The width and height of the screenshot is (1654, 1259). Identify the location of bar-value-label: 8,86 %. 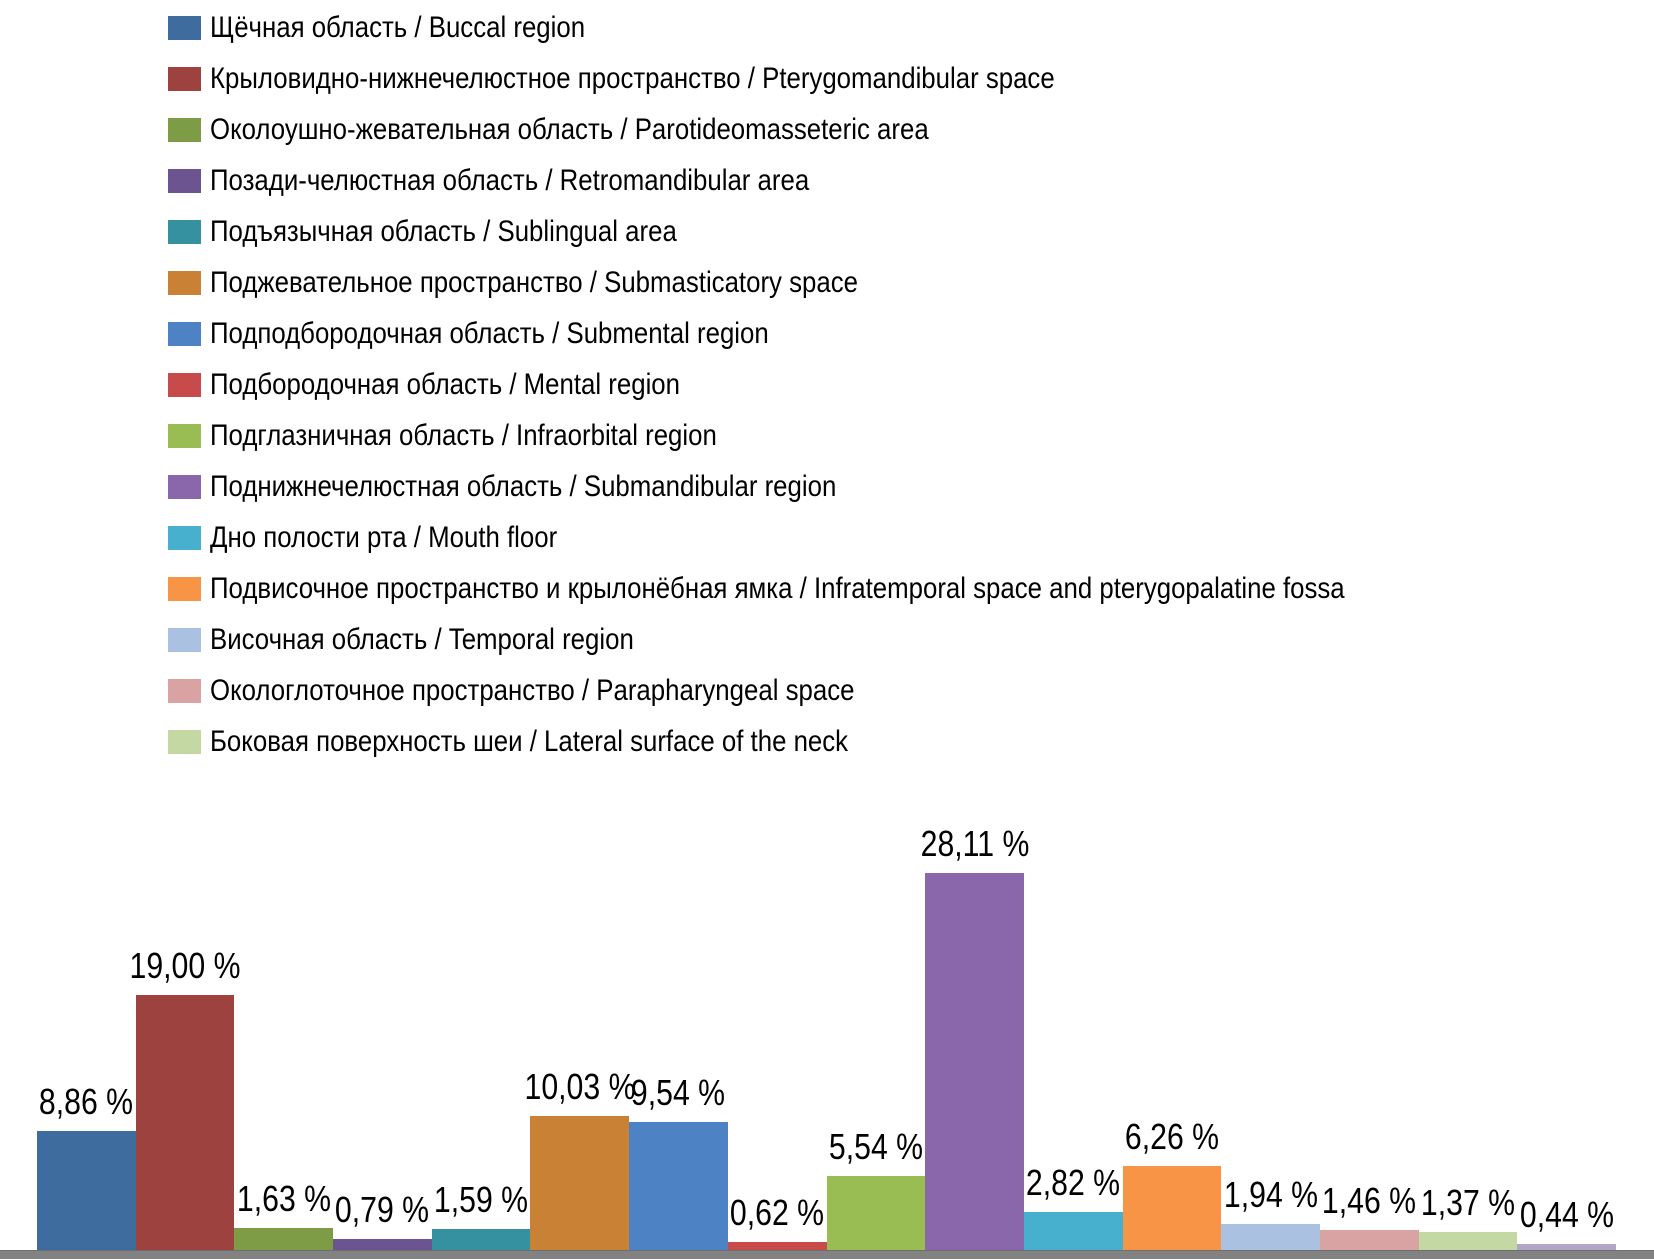
(86, 1101).